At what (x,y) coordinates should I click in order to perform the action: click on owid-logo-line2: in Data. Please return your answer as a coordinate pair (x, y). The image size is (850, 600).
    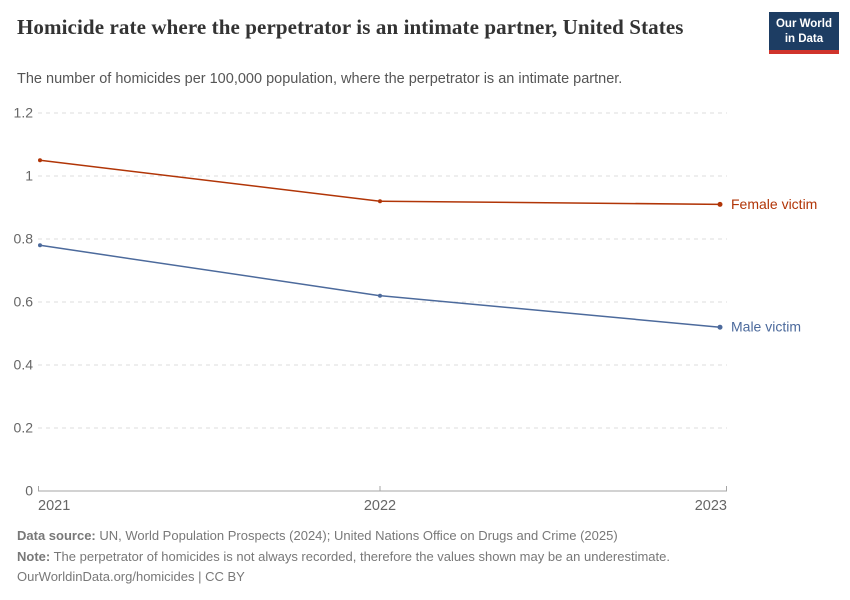
    Looking at the image, I should click on (804, 38).